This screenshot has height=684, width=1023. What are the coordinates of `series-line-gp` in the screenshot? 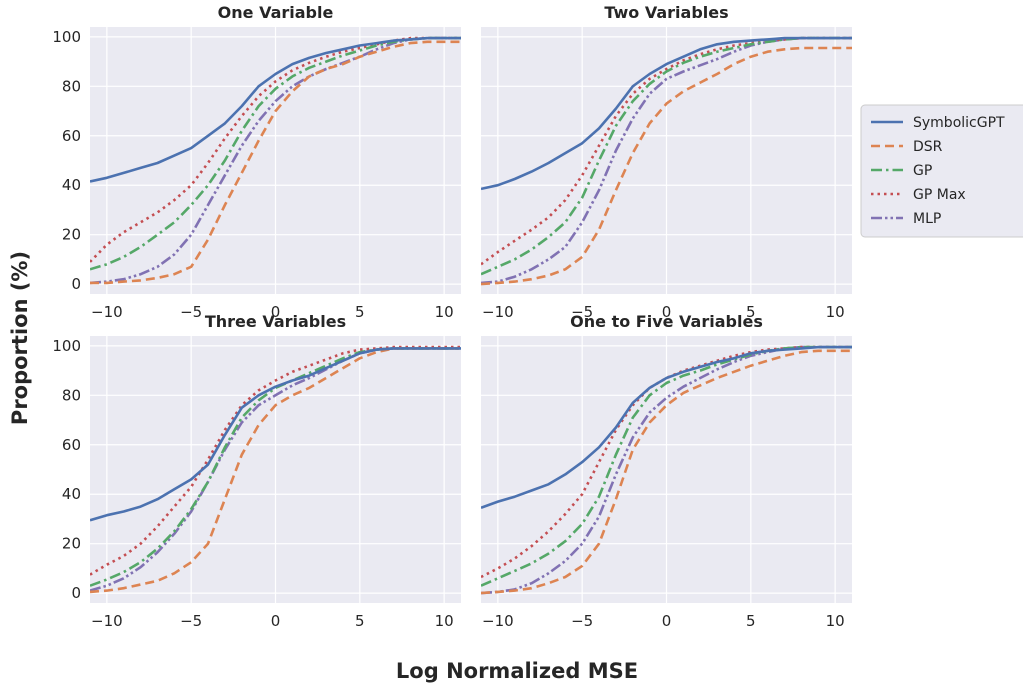 It's located at (275, 153).